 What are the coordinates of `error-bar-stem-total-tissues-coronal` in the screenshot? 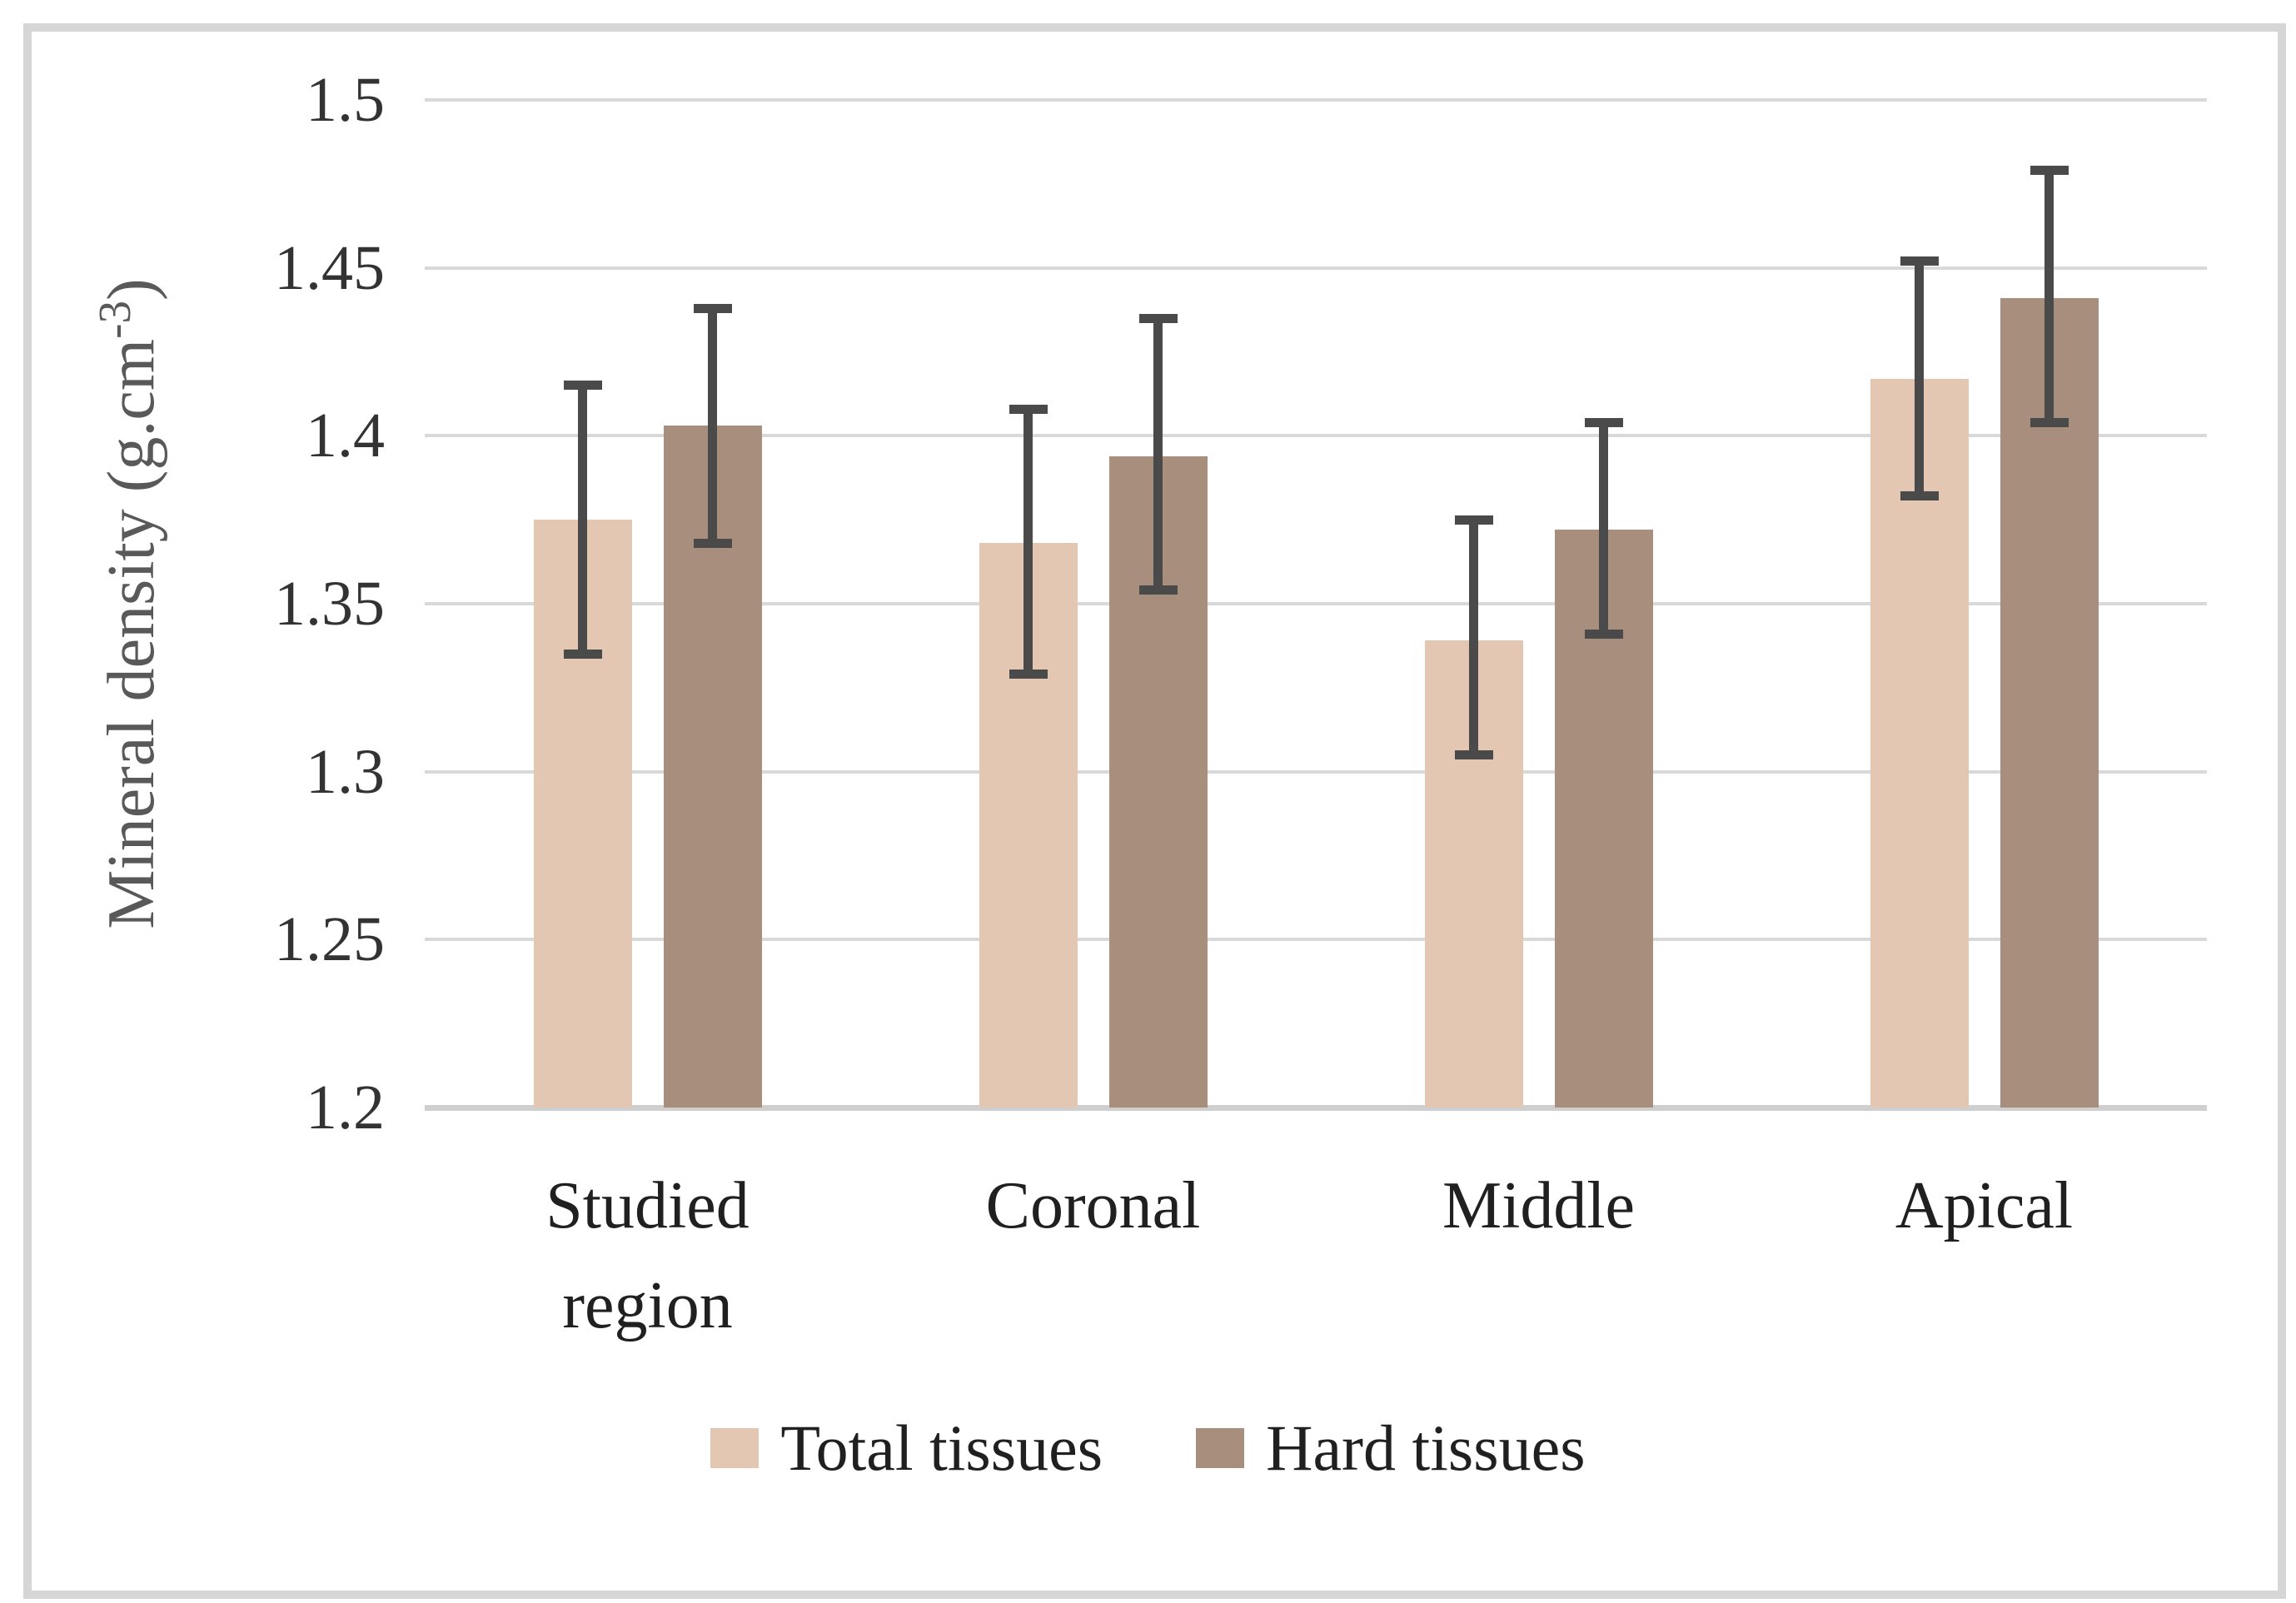 It's located at (1028, 542).